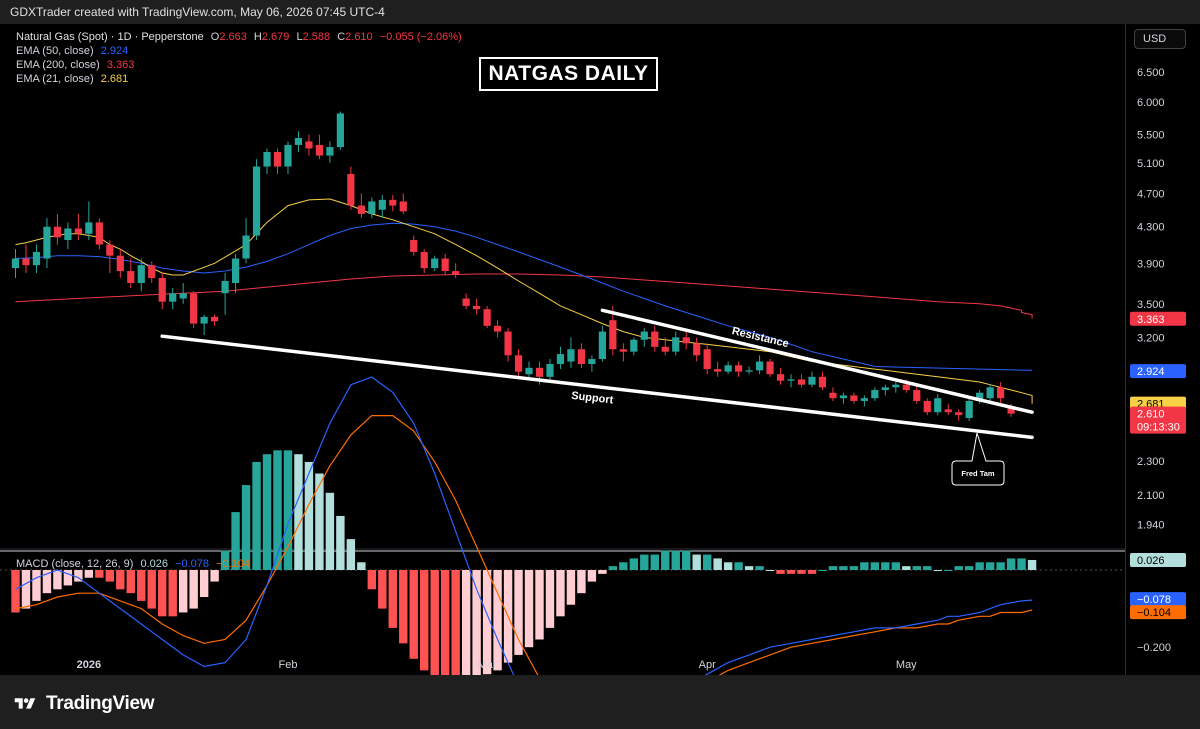 The image size is (1200, 729). Describe the element at coordinates (1160, 39) in the screenshot. I see `currency-button: USD` at that location.